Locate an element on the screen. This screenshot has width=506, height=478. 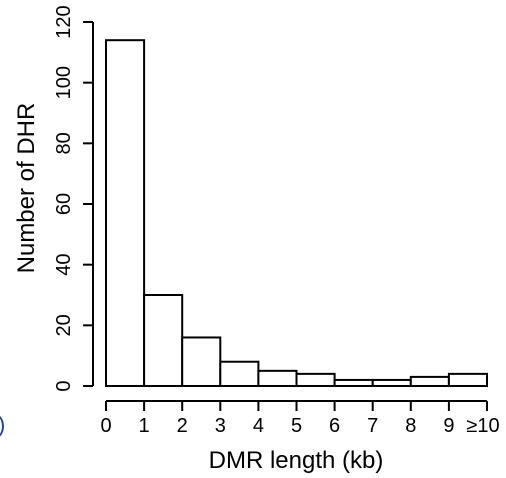
x-tick-label-10: ≥10 is located at coordinates (482, 426).